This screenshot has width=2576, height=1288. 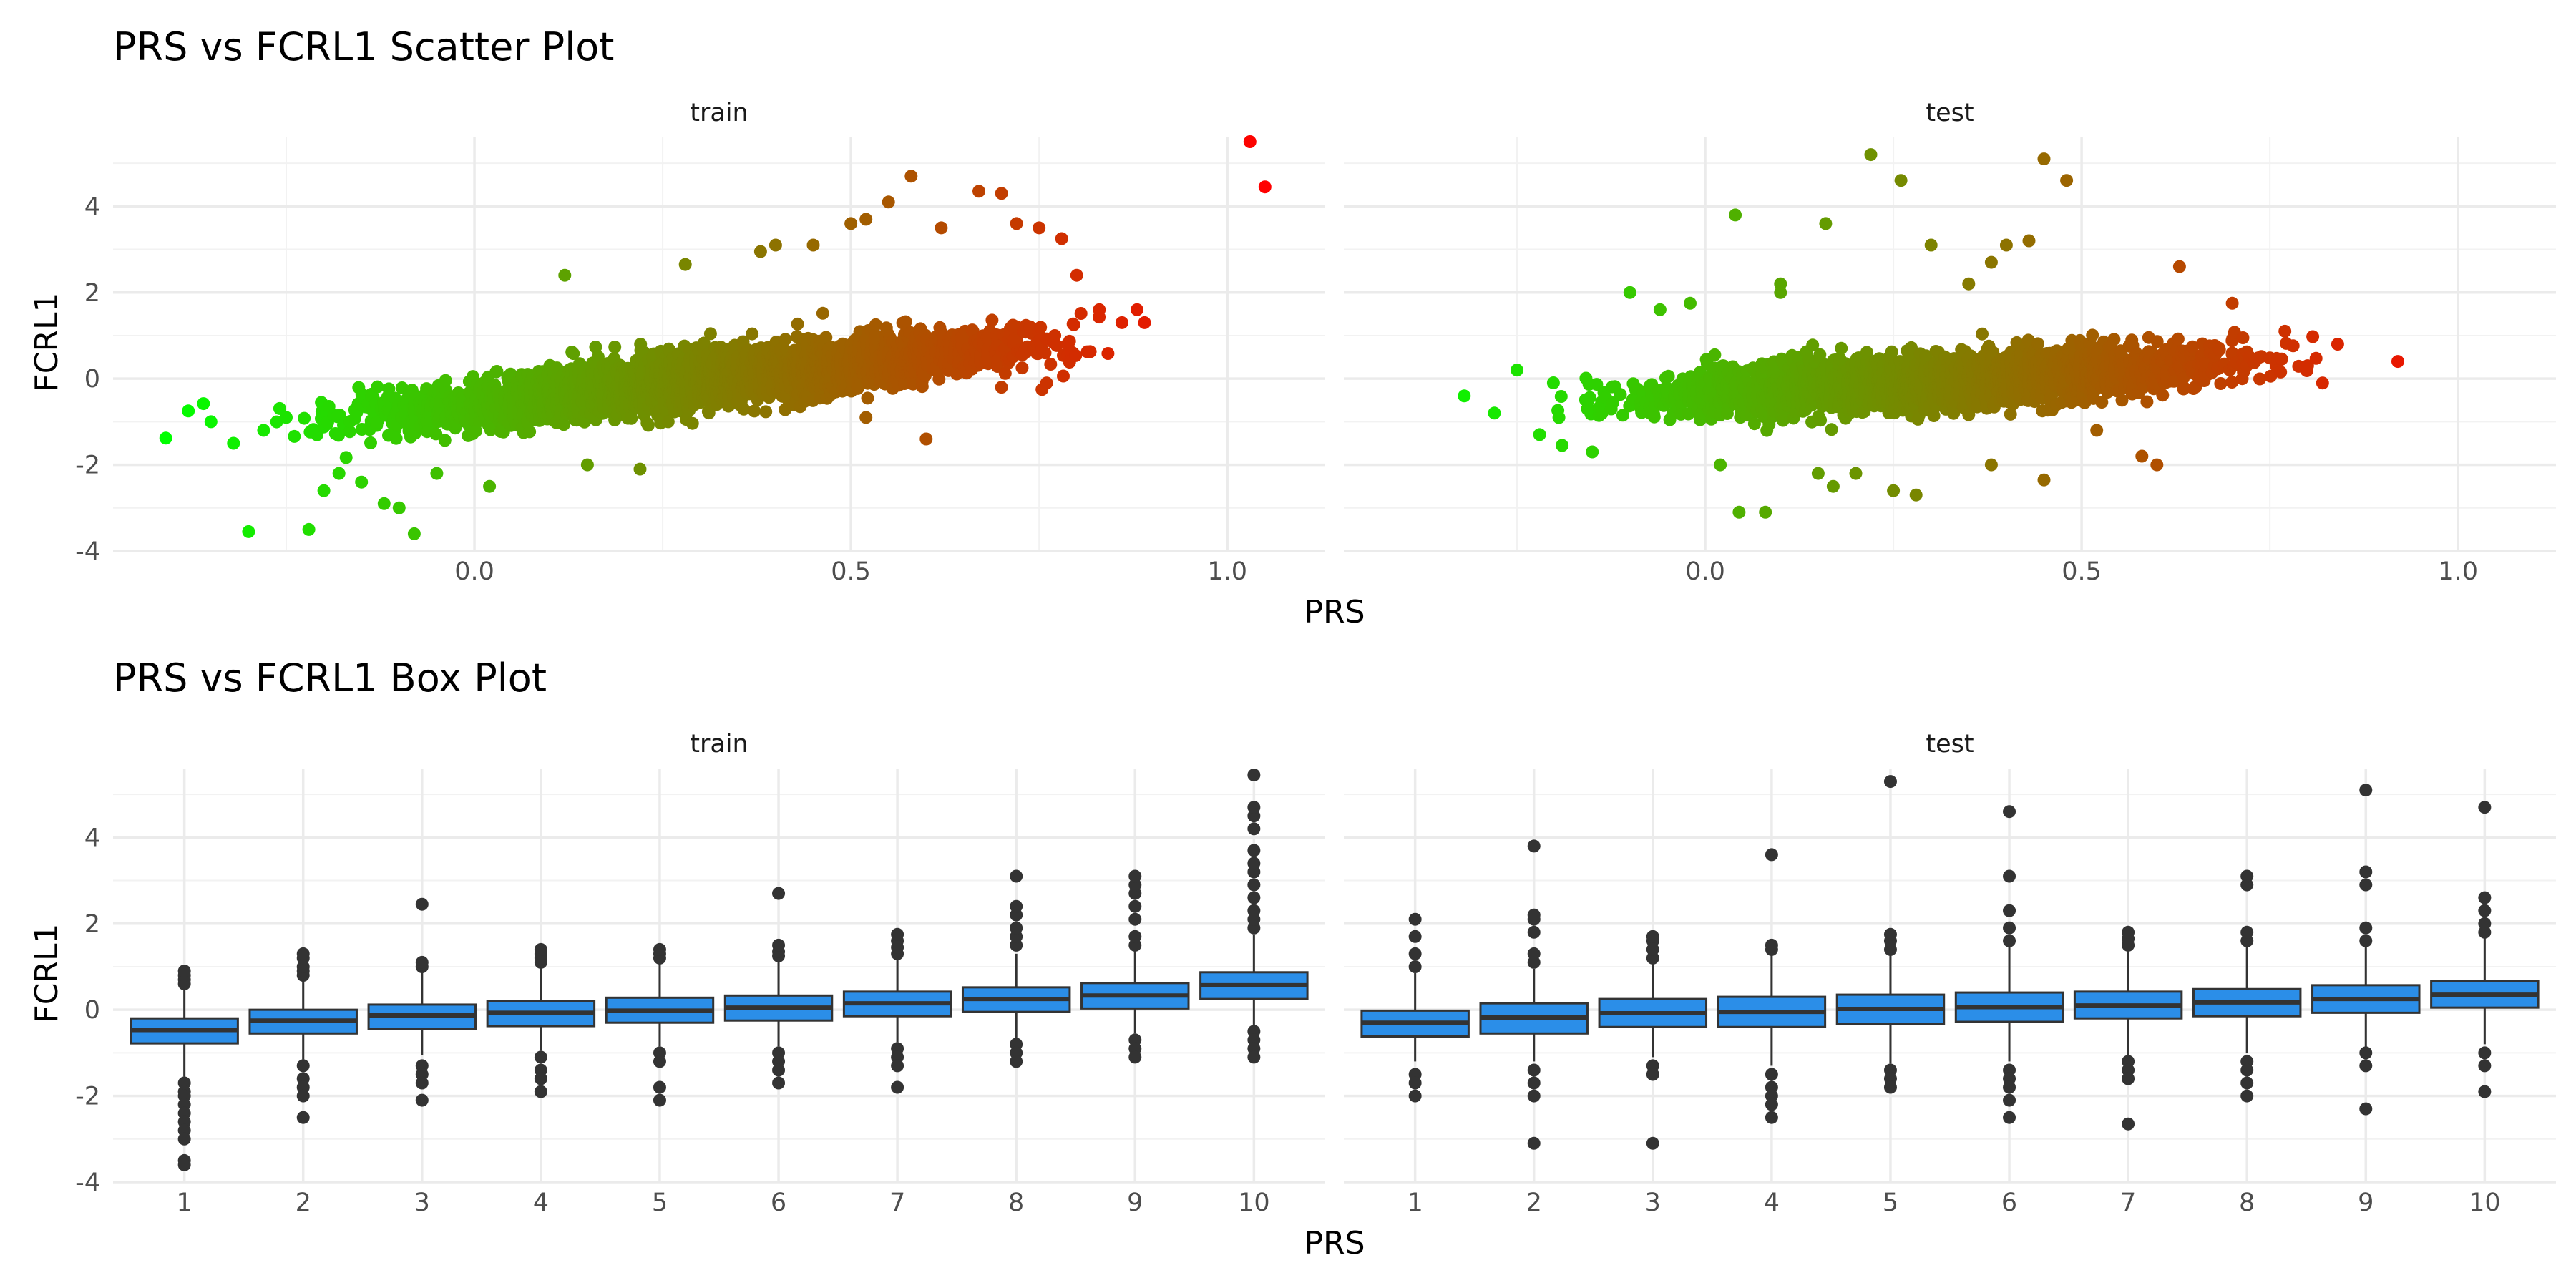 I want to click on scatter-facet-label-test: test, so click(x=1950, y=113).